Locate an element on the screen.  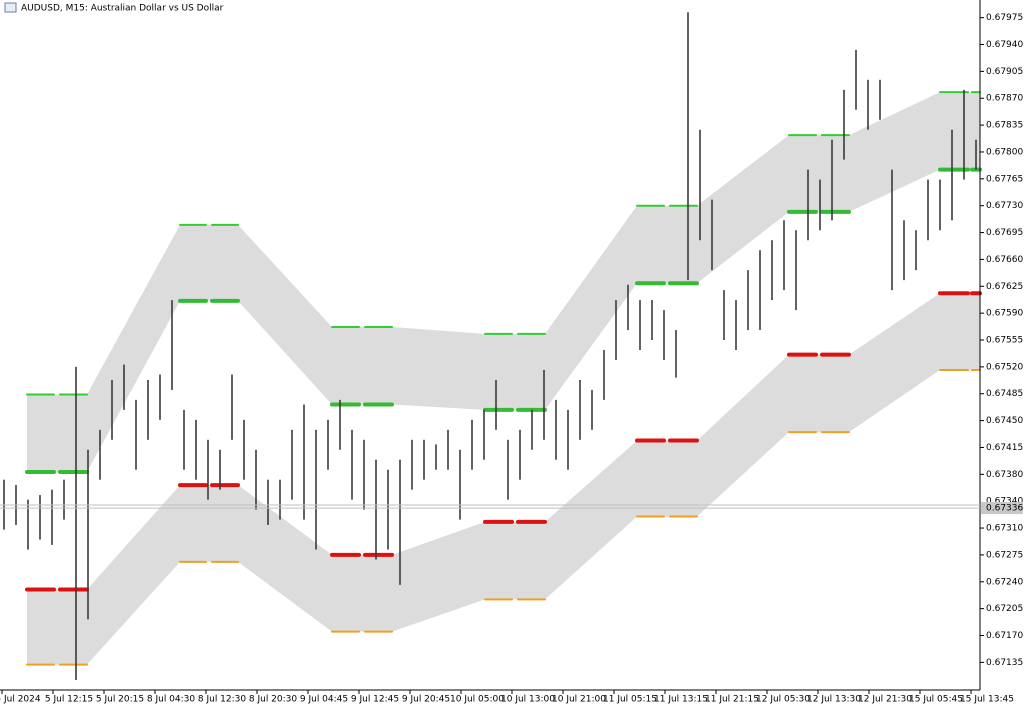
x-tick-label: 11 Jul 21:15 is located at coordinates (732, 700).